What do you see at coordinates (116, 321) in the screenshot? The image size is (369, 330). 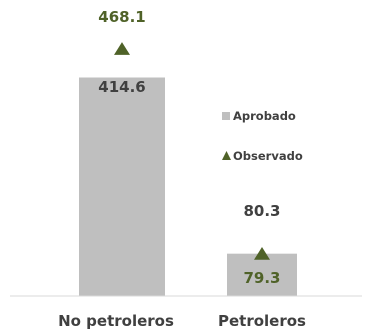 I see `category-label-0: No petroleros` at bounding box center [116, 321].